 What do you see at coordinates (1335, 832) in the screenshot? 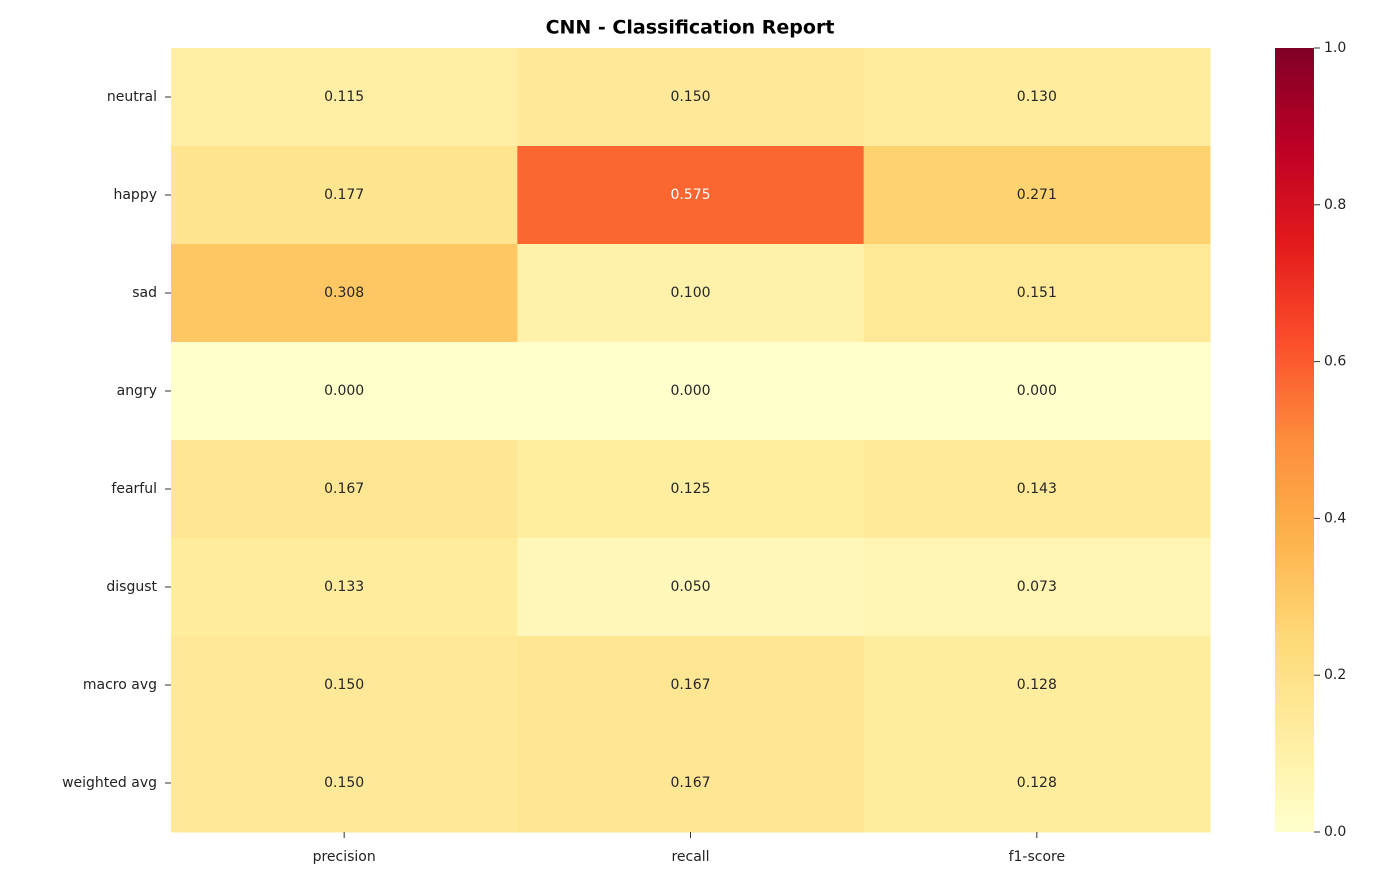
I see `colorbar-tick-label: 0.0` at bounding box center [1335, 832].